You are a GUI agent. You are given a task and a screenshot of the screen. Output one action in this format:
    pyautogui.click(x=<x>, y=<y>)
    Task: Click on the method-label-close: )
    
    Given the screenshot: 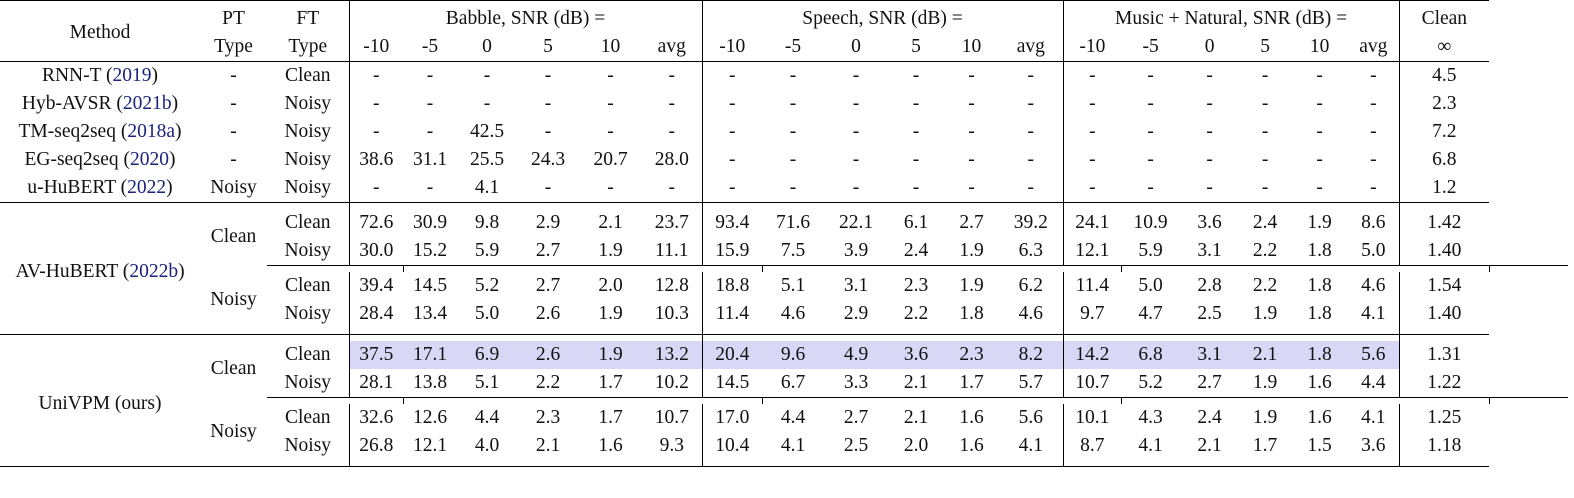 What is the action you would take?
    pyautogui.click(x=175, y=103)
    